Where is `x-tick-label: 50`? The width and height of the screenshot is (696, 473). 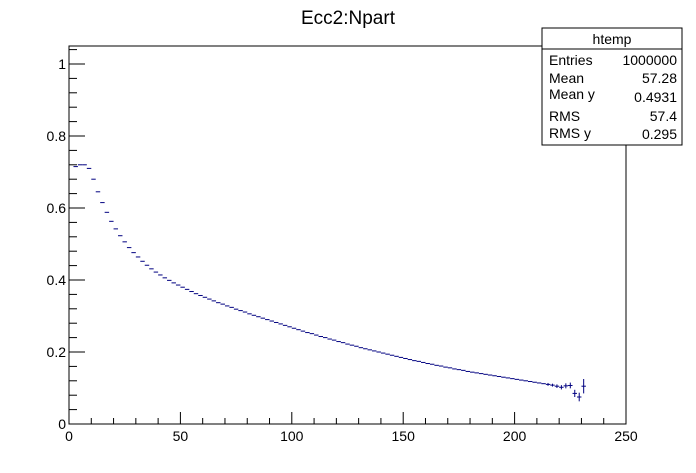
x-tick-label: 50 is located at coordinates (181, 436).